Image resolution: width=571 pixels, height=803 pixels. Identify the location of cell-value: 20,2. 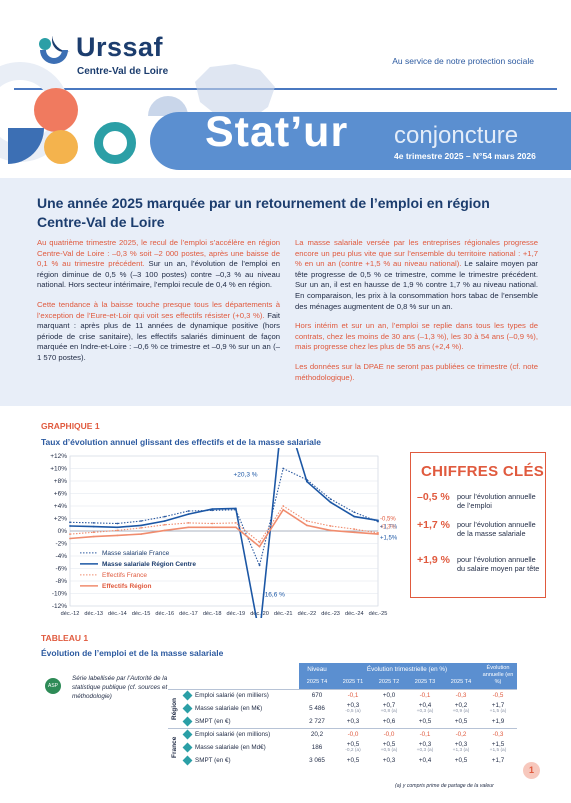
(317, 735).